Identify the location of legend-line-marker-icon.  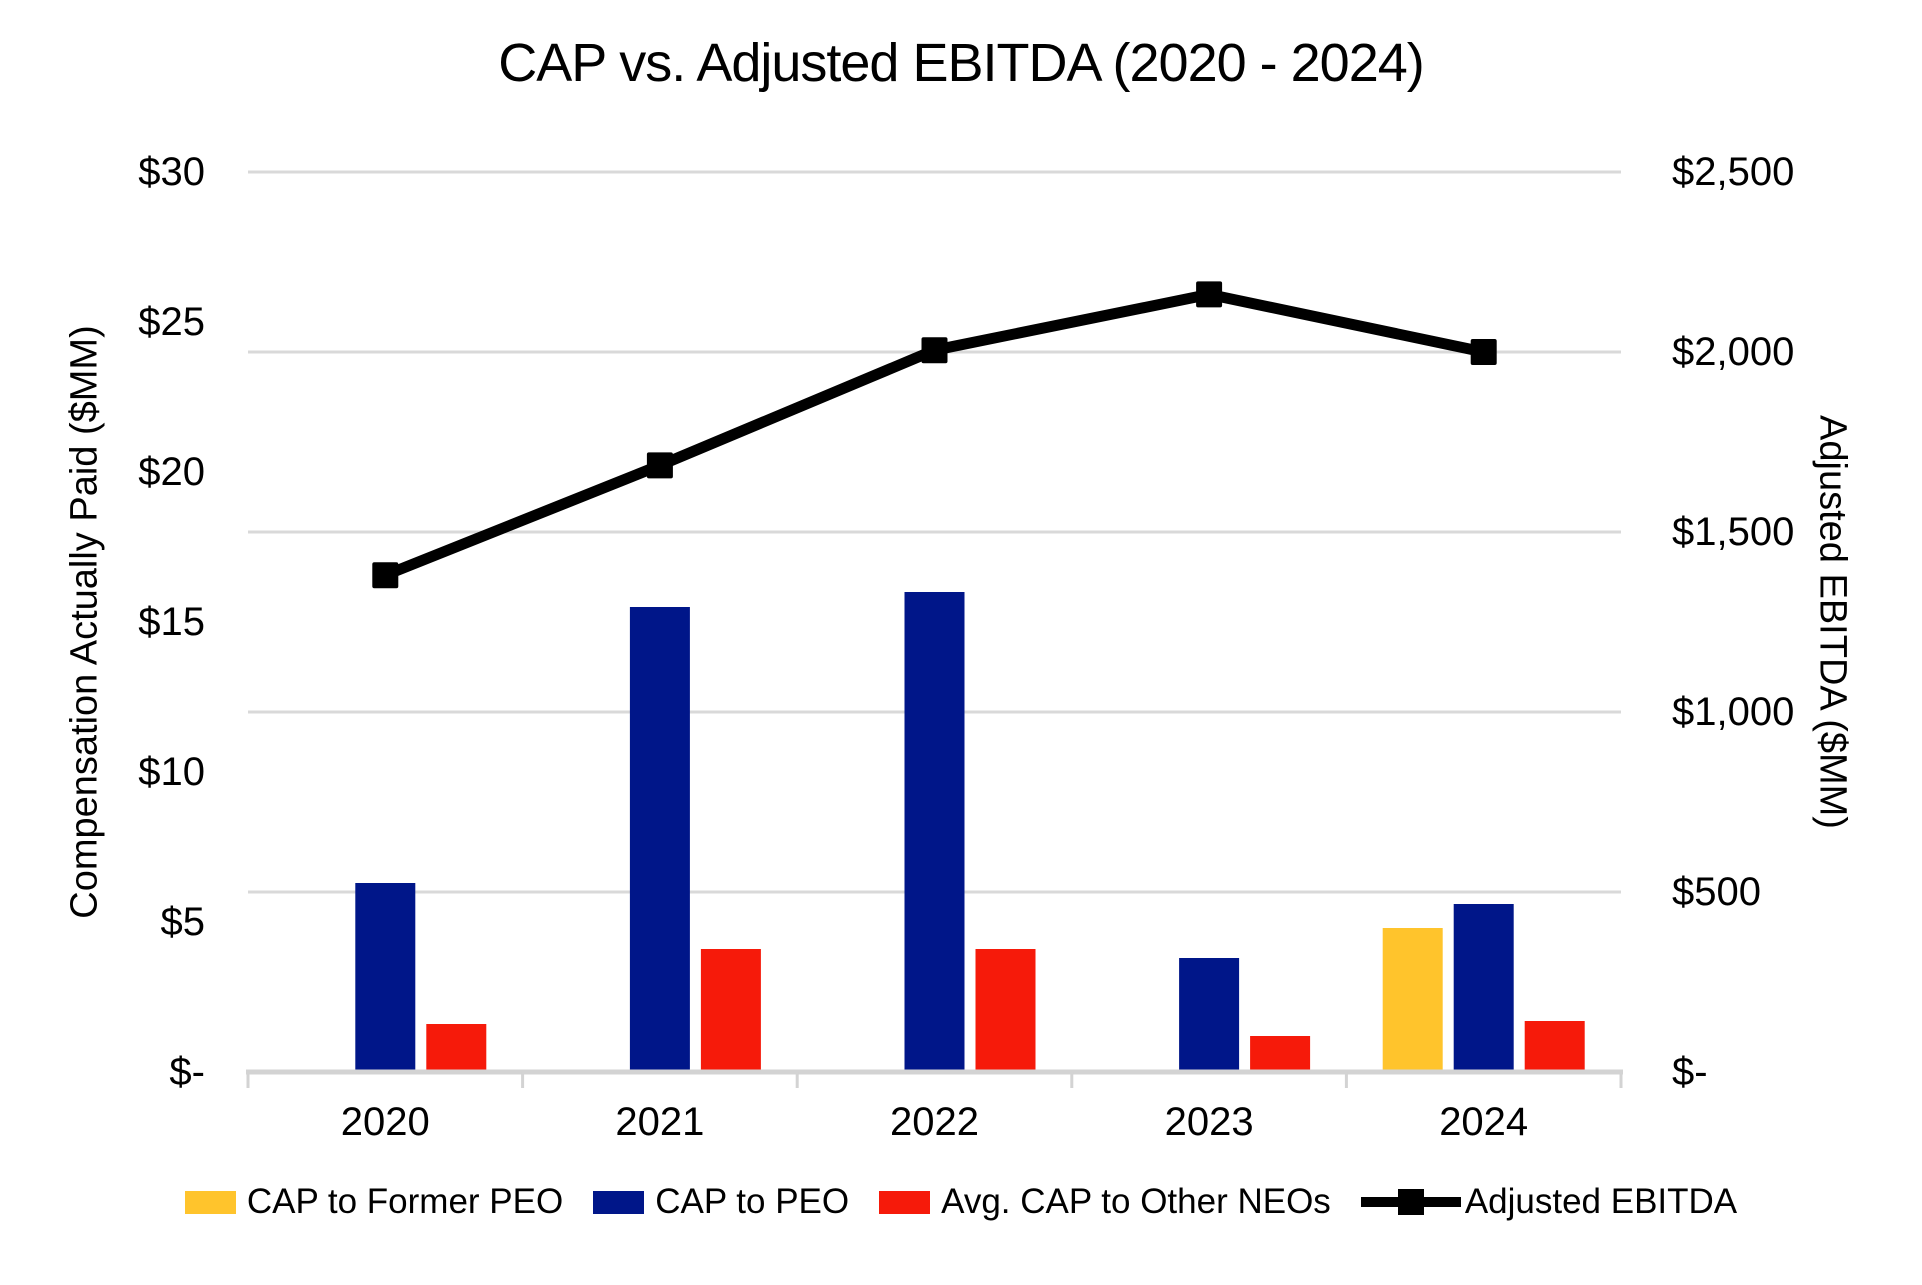
(1410, 1202).